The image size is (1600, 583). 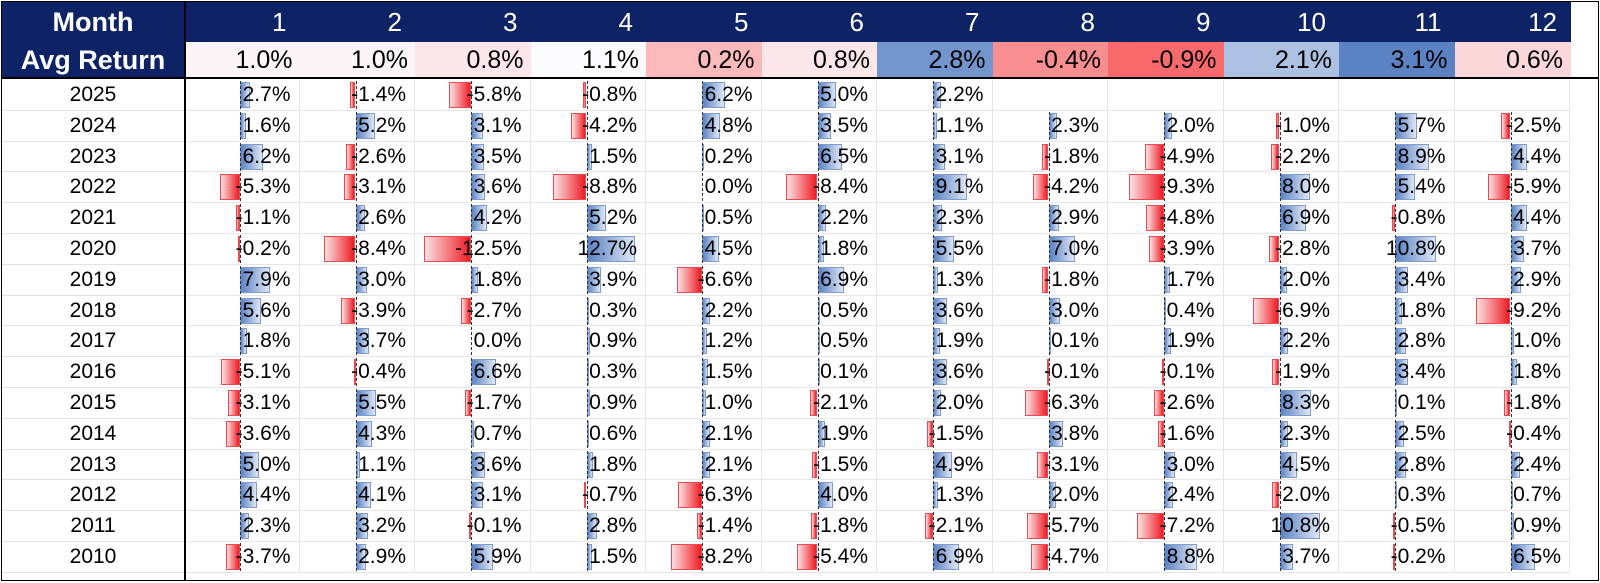 I want to click on return-cell-2022-5: 0.0%, so click(x=704, y=188).